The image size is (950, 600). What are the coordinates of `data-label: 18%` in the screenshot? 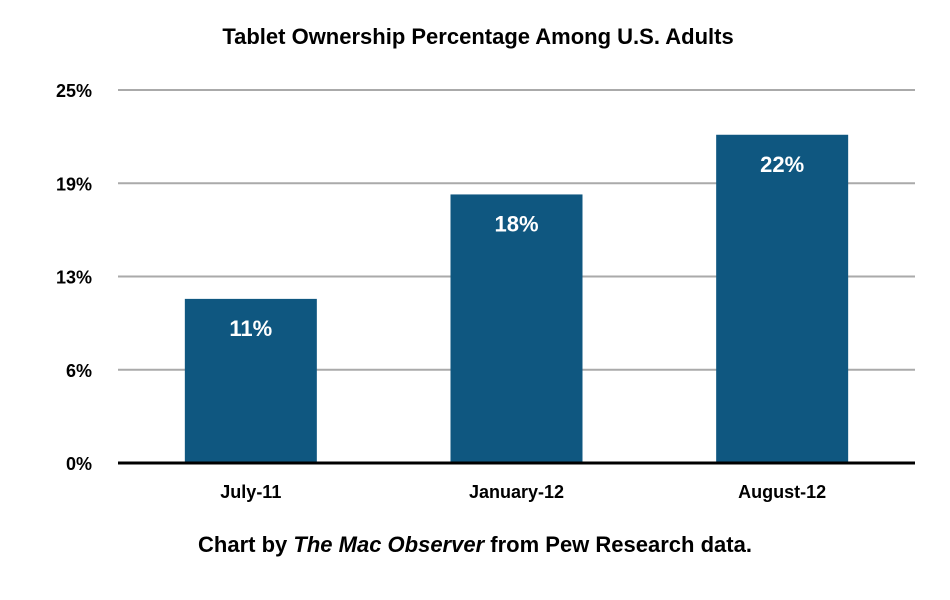 It's located at (516, 223).